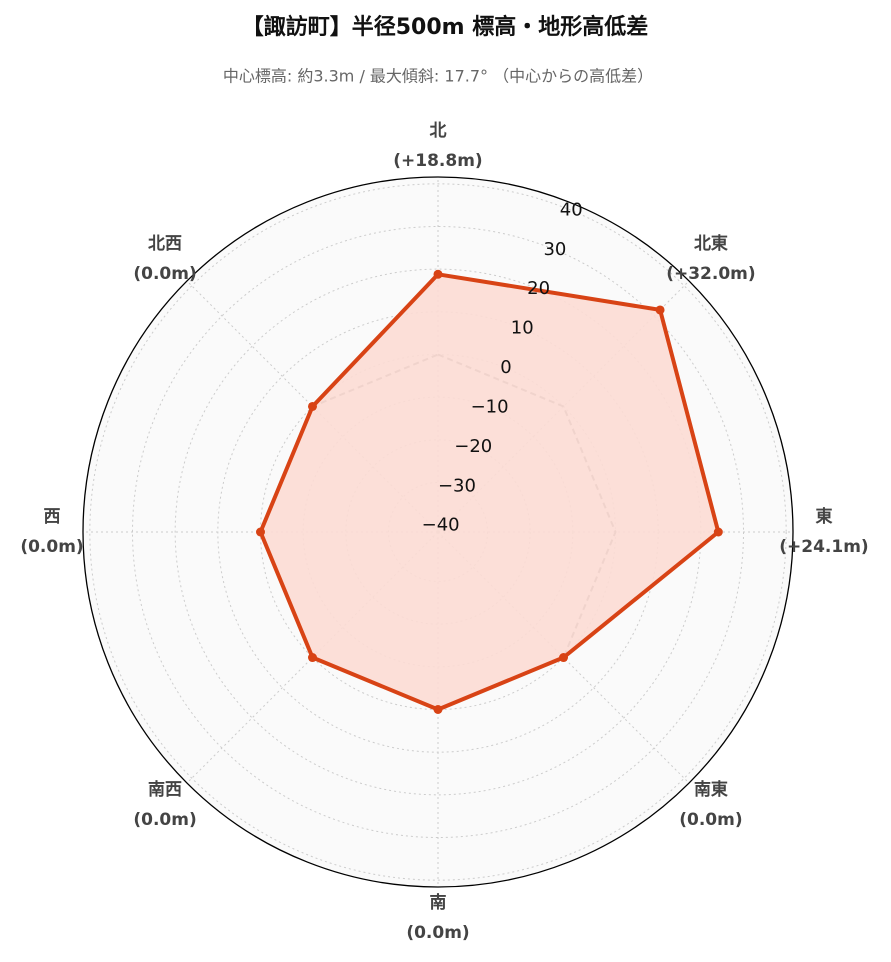  I want to click on radial-tick-label: −10, so click(490, 406).